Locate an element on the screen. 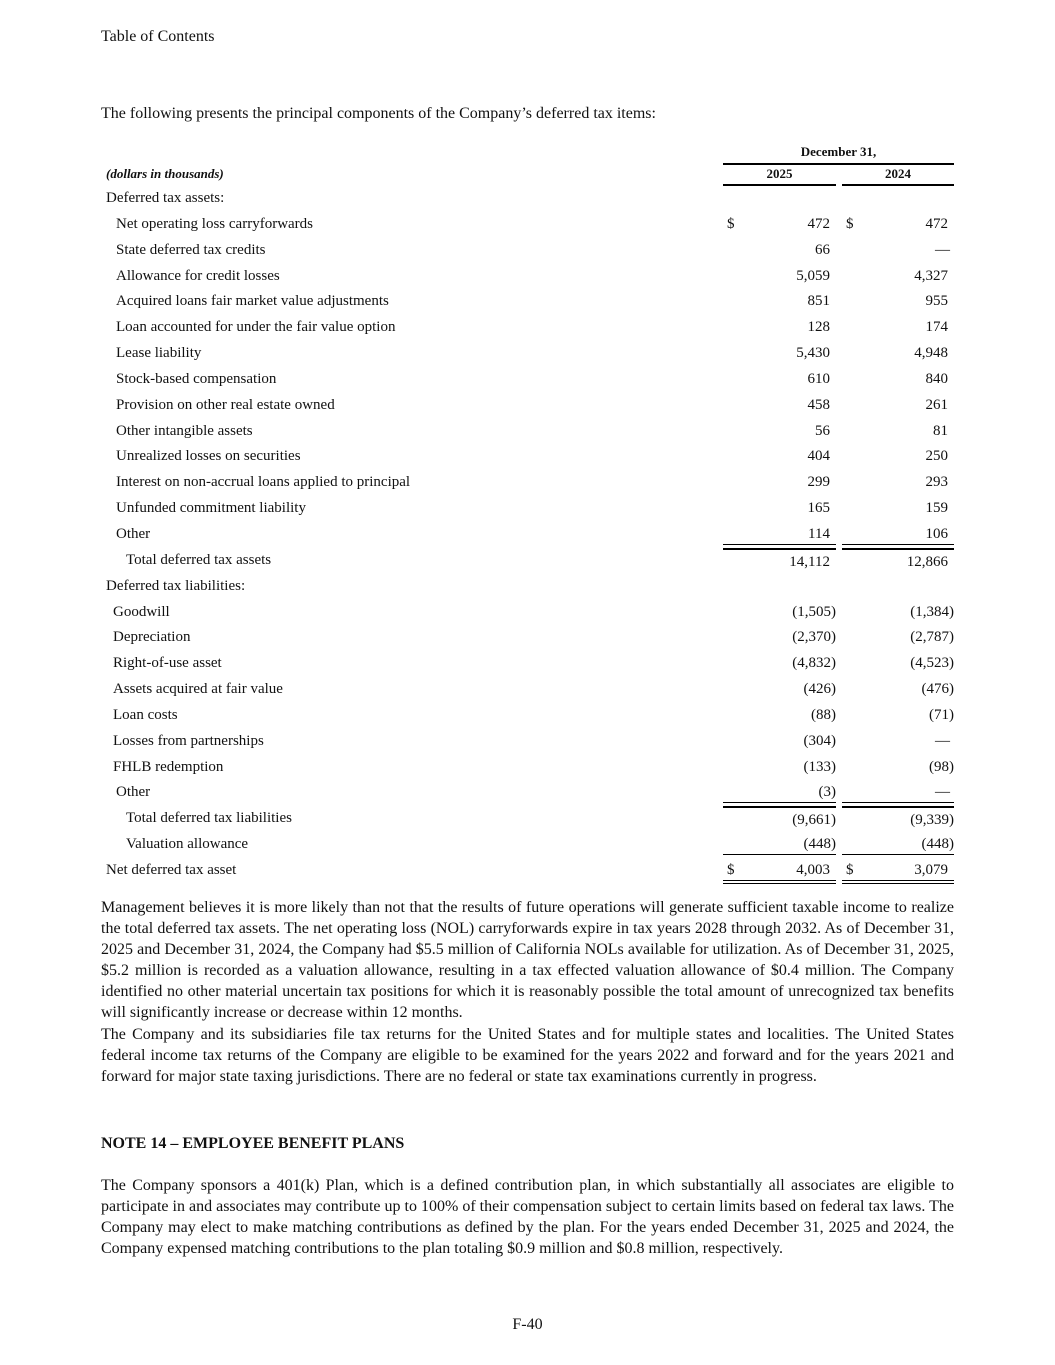  table-row: State deferred tax credits 66 — is located at coordinates (527, 251).